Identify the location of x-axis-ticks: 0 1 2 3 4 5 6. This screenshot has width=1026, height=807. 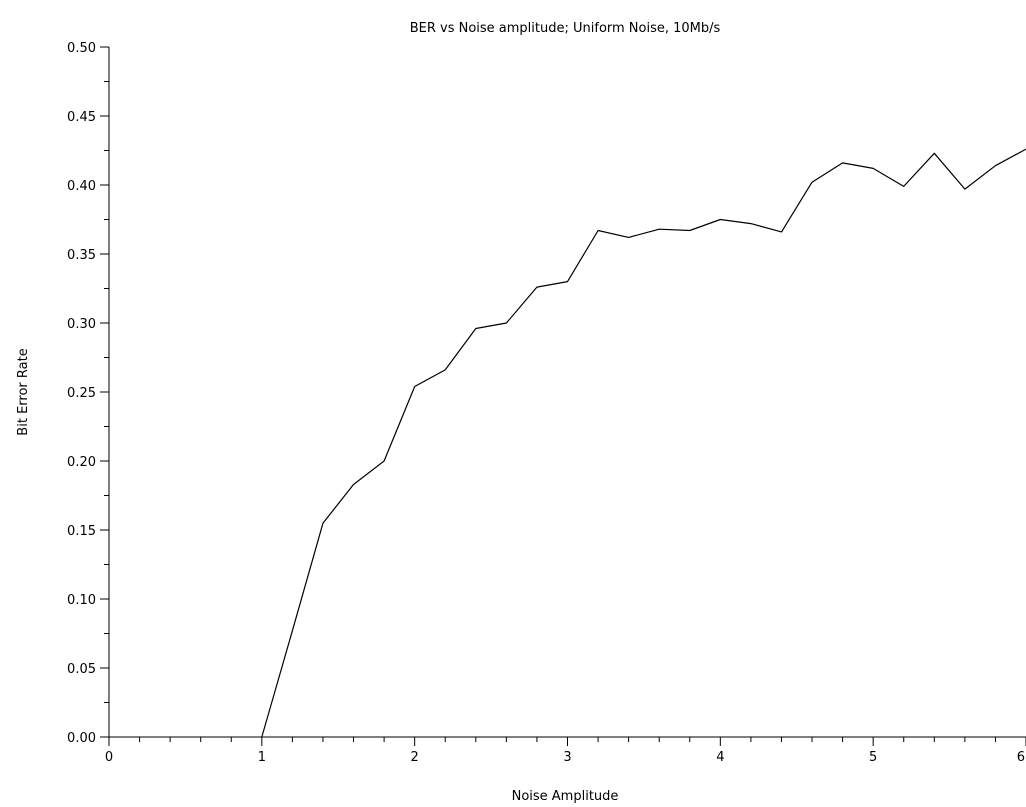
(565, 751).